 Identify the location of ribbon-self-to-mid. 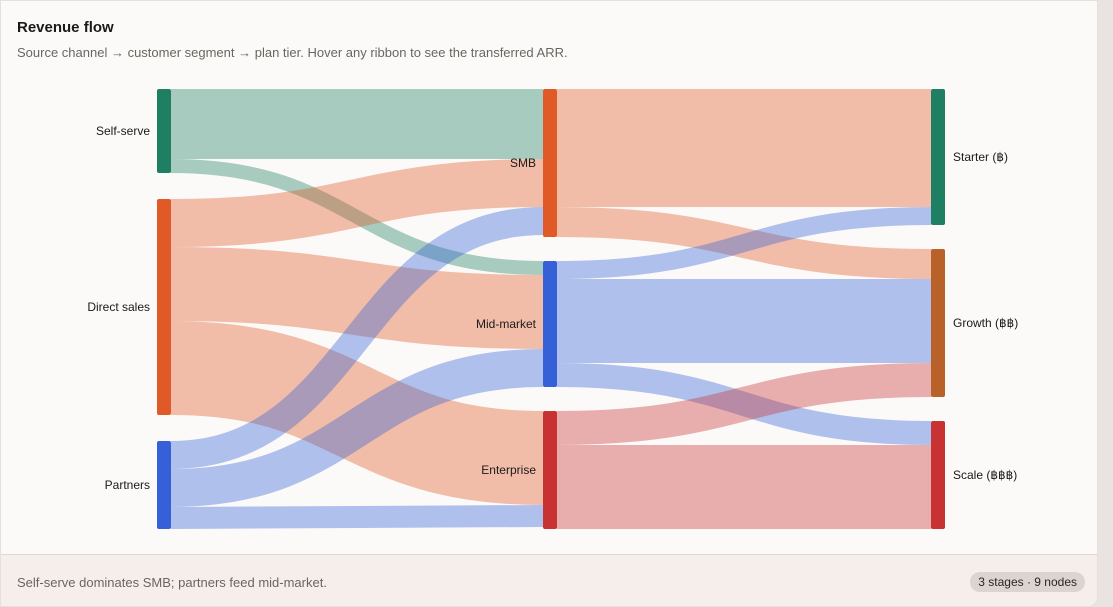
(357, 217).